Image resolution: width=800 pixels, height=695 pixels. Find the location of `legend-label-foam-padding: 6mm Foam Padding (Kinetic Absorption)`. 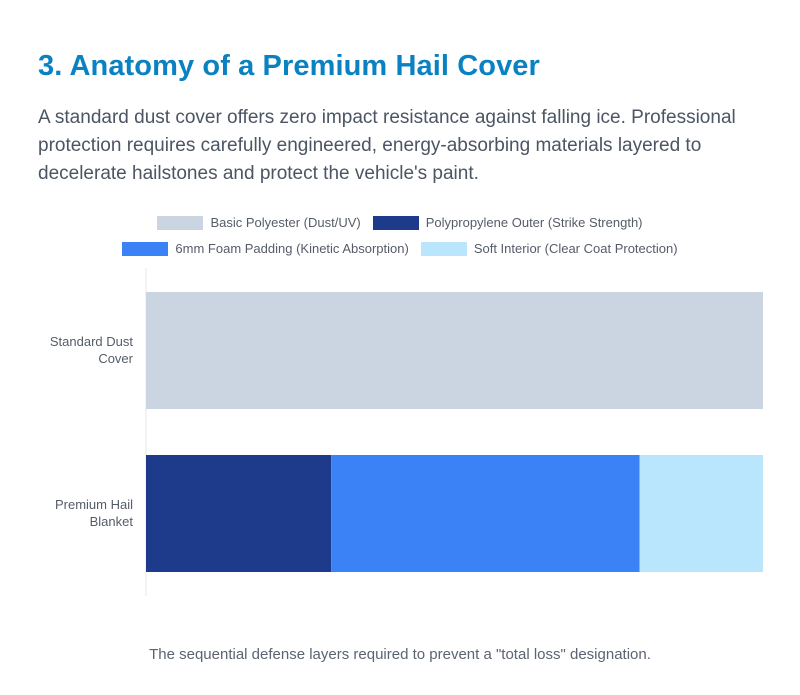

legend-label-foam-padding: 6mm Foam Padding (Kinetic Absorption) is located at coordinates (292, 248).